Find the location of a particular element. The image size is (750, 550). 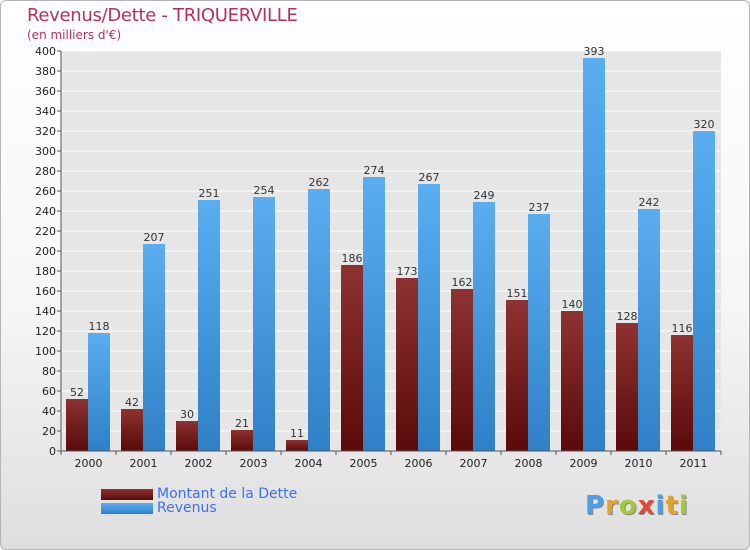

data-label-debt: 151 is located at coordinates (517, 293).